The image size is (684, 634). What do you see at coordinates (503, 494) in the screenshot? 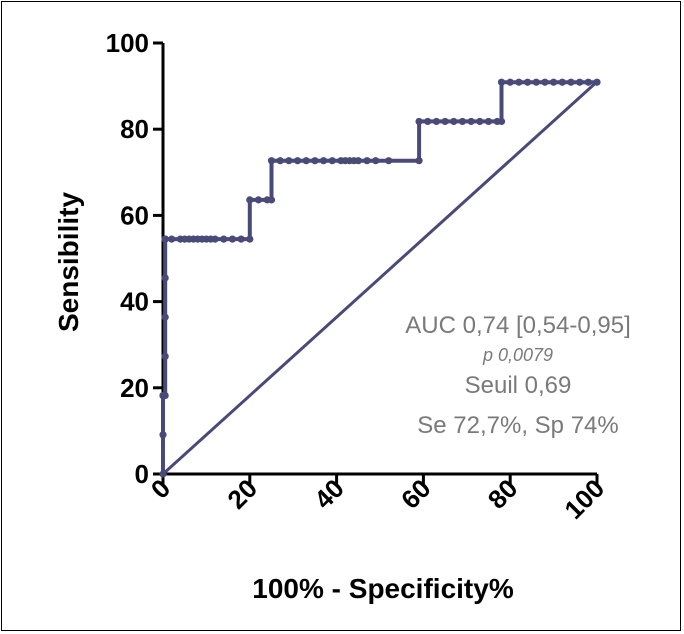
I see `x-tick-label: 80` at bounding box center [503, 494].